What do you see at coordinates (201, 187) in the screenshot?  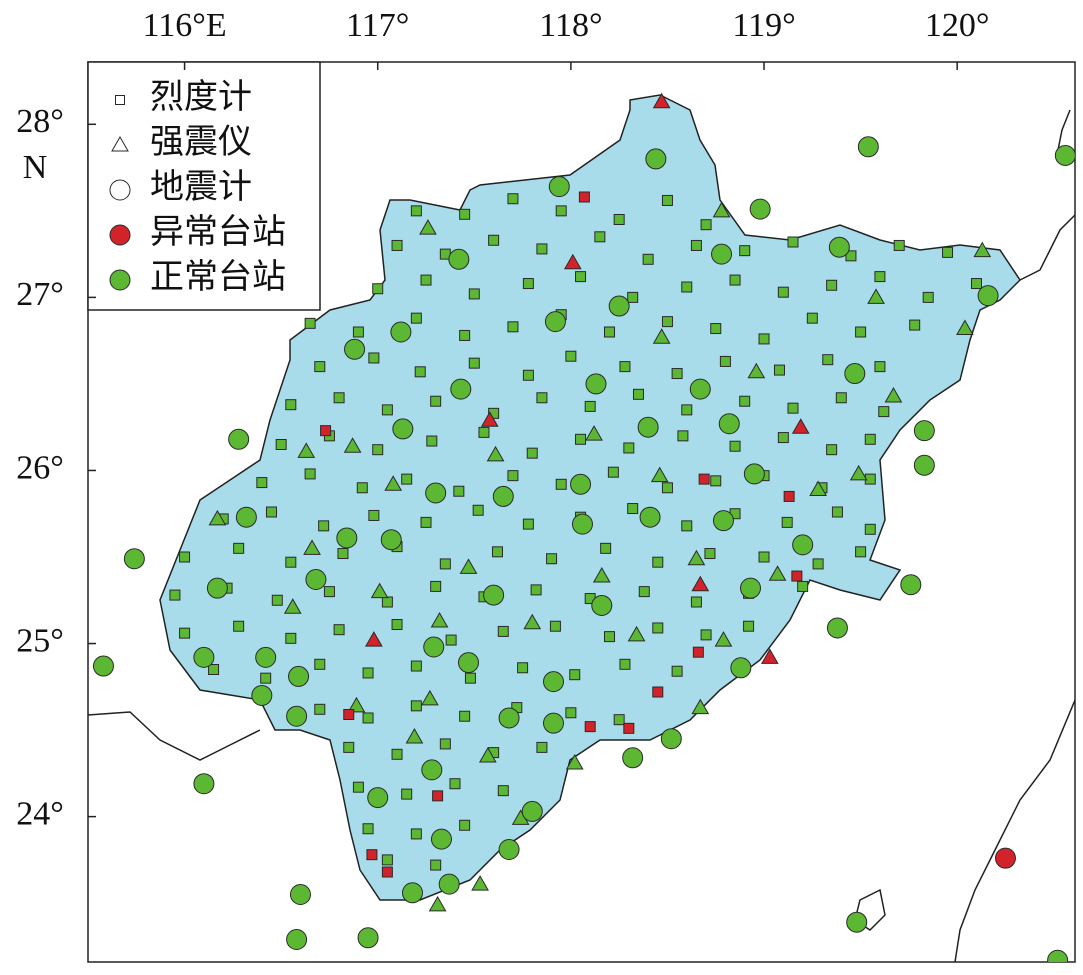 I see `legend-label: 地震计` at bounding box center [201, 187].